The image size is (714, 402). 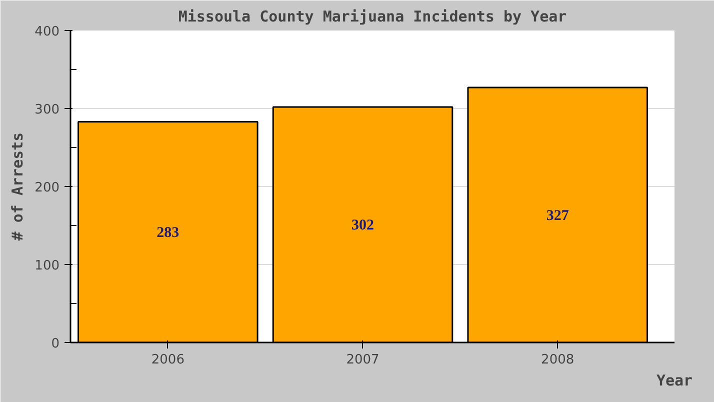 What do you see at coordinates (47, 110) in the screenshot?
I see `y-tick-label: 300` at bounding box center [47, 110].